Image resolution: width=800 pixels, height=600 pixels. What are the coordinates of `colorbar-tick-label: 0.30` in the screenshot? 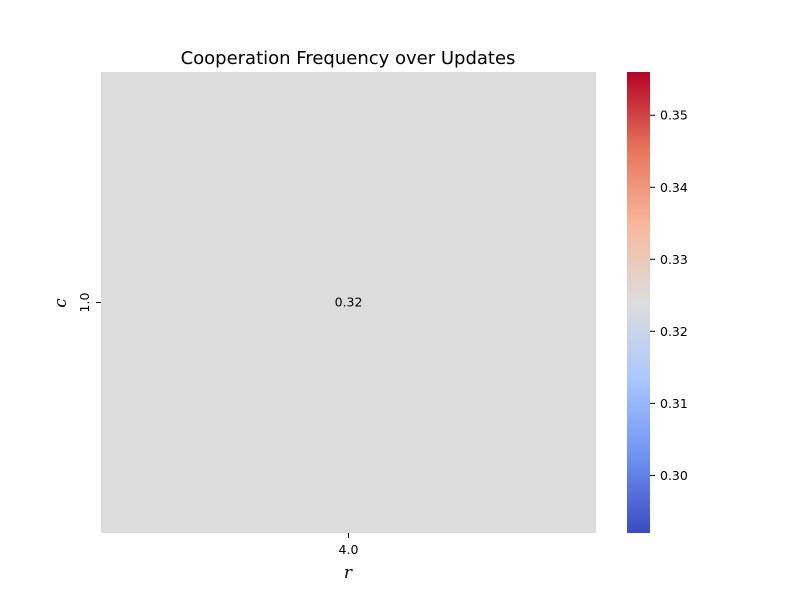 It's located at (674, 475).